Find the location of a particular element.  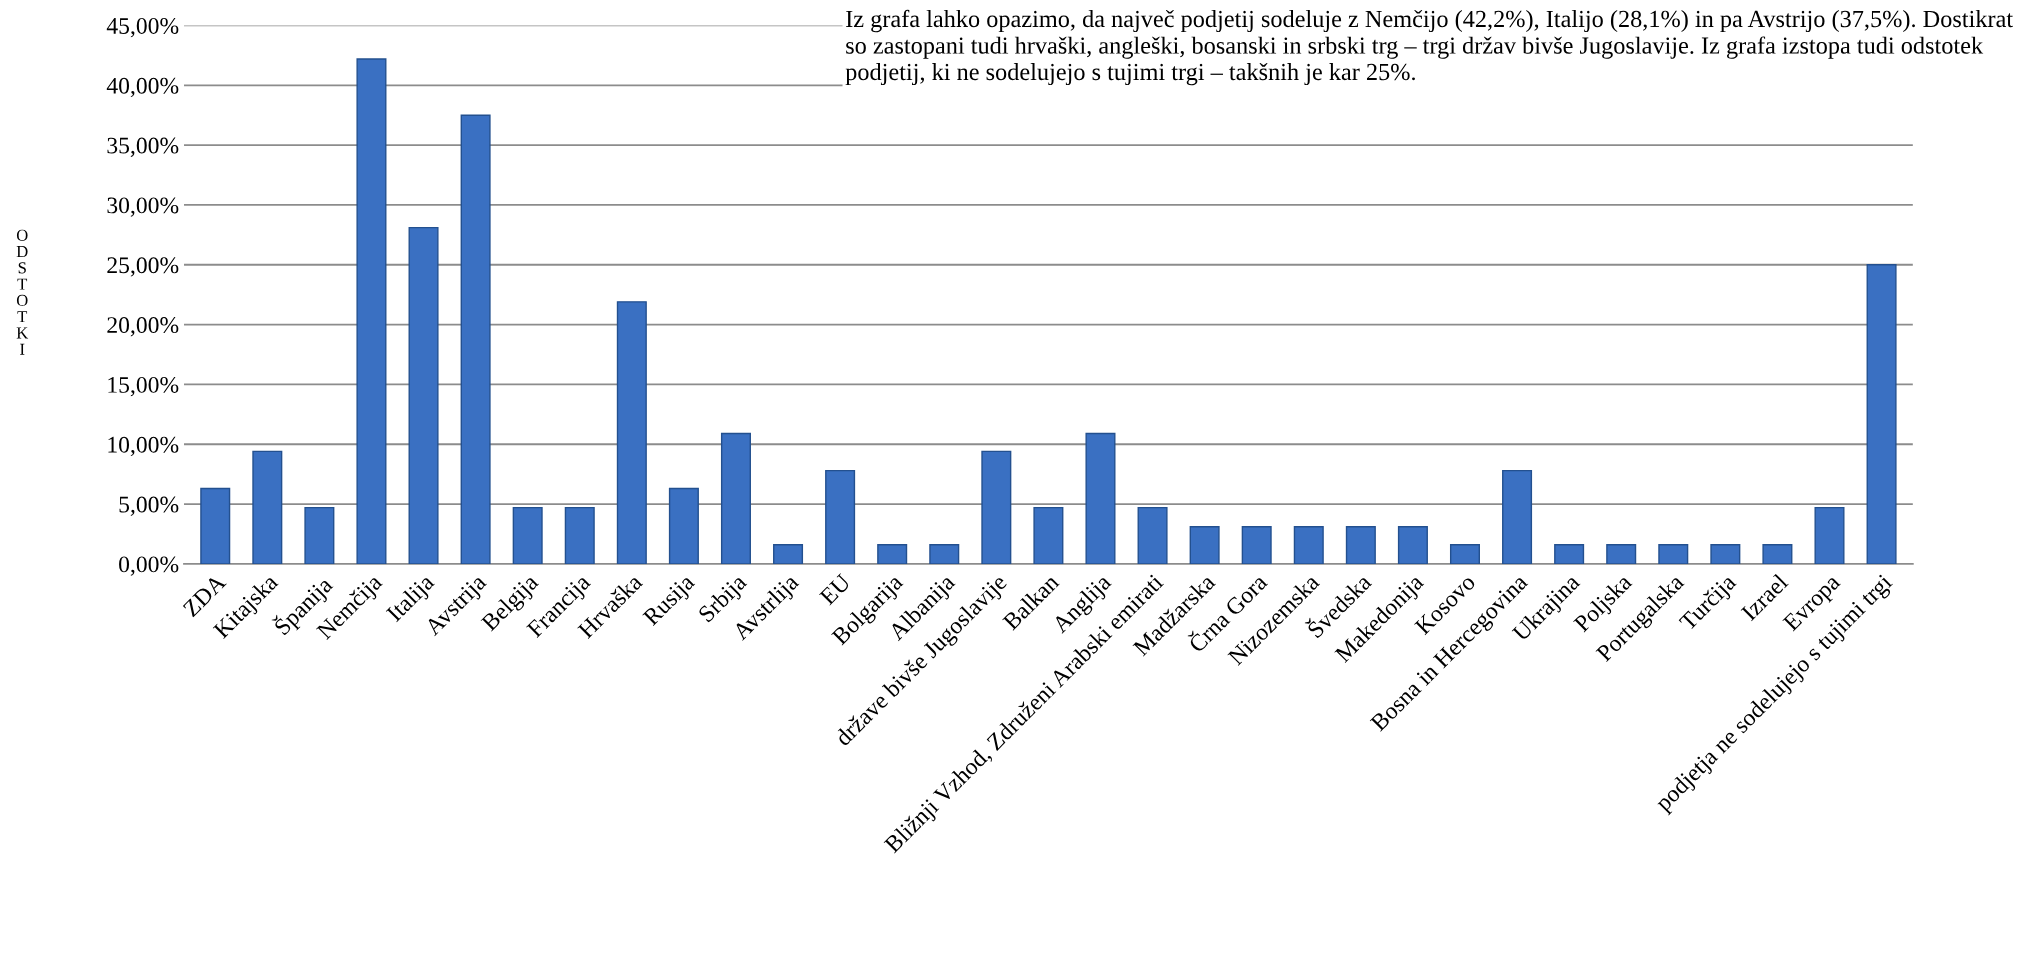

y-axis-title: ODSTOTKI is located at coordinates (22, 292).